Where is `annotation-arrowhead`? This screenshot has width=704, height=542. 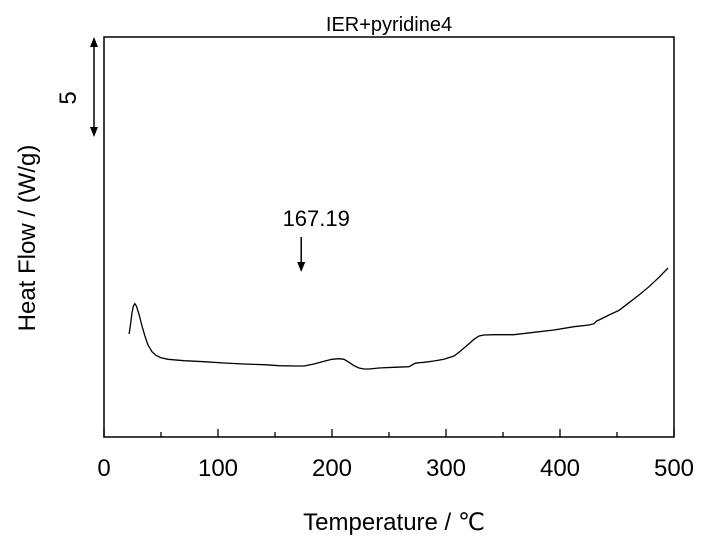 annotation-arrowhead is located at coordinates (301, 267).